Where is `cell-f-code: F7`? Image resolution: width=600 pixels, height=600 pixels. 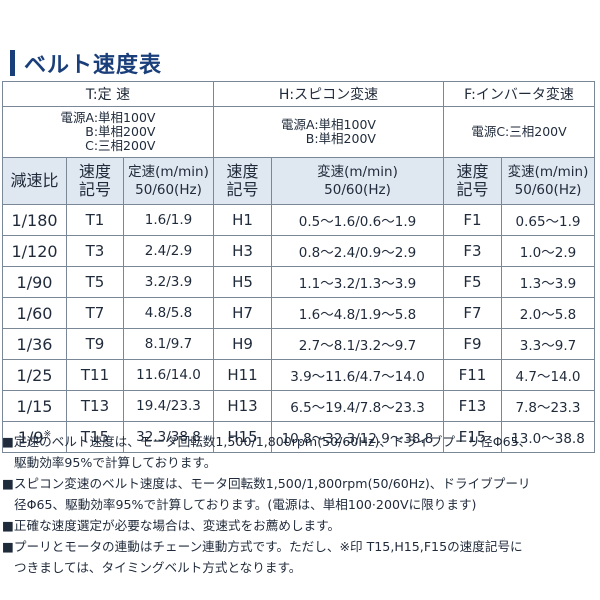
cell-f-code: F7 is located at coordinates (472, 313).